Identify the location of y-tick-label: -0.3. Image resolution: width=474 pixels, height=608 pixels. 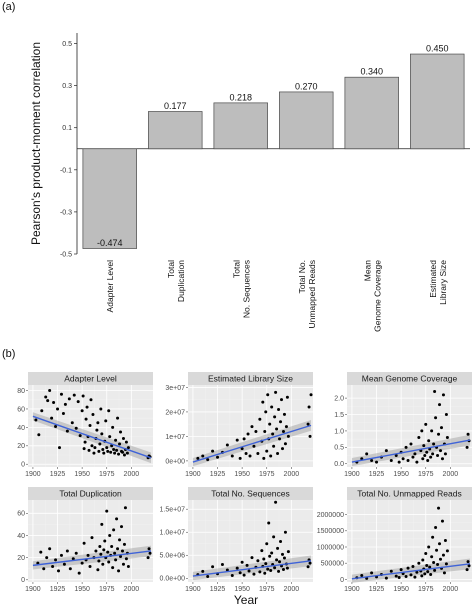
(66, 212).